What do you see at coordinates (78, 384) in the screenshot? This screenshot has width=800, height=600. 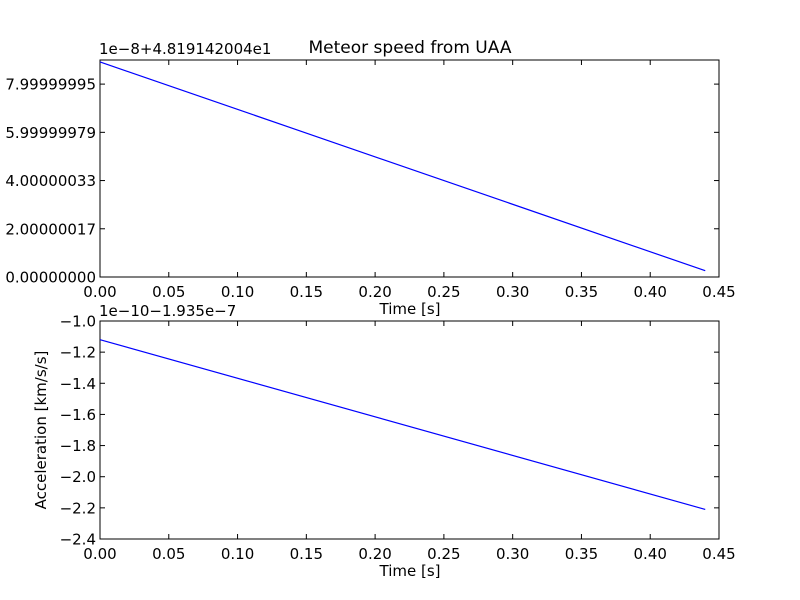 I see `y-tick-label: −1.4` at bounding box center [78, 384].